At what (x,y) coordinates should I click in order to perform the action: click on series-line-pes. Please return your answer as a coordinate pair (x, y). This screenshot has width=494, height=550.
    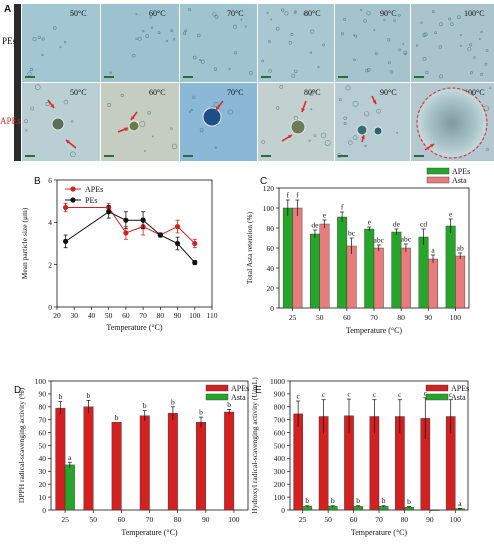
    Looking at the image, I should click on (130, 237).